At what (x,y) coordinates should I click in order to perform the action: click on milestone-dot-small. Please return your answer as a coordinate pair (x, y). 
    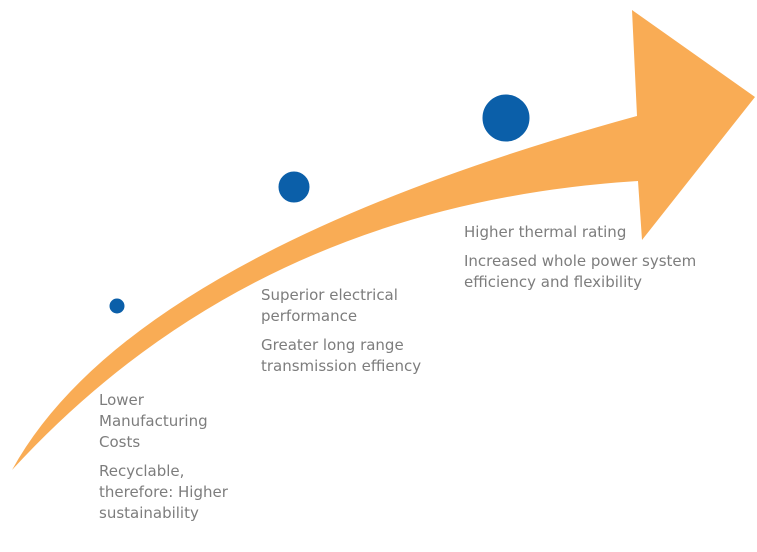
    Looking at the image, I should click on (117, 306).